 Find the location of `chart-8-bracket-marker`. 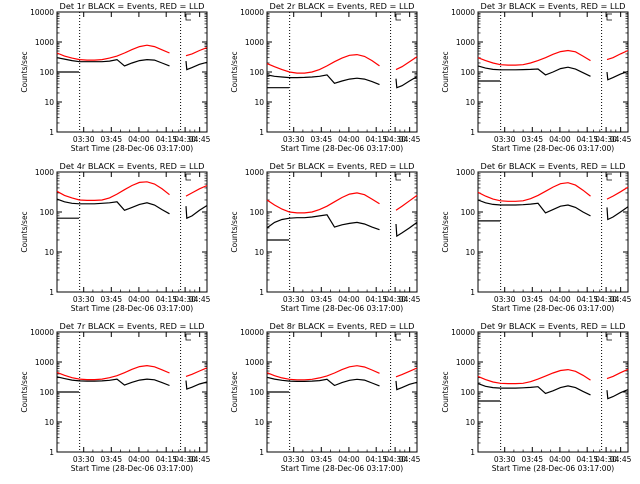

chart-8-bracket-marker is located at coordinates (398, 337).